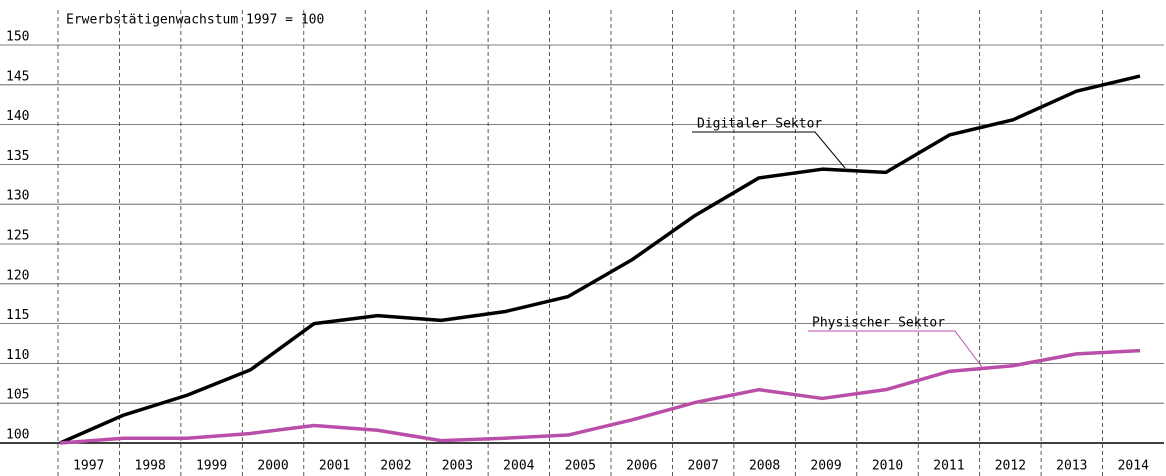 The image size is (1166, 476). I want to click on x-tick-label: 2000, so click(272, 466).